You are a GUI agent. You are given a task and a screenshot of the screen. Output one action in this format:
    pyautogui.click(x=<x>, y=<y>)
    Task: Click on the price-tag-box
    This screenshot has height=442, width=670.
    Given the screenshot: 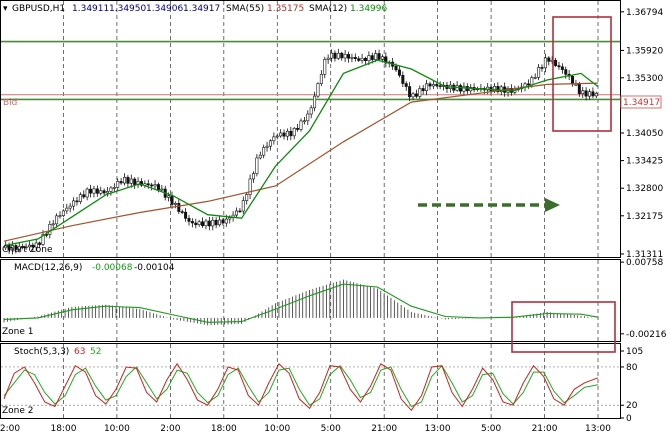 What is the action you would take?
    pyautogui.click(x=641, y=102)
    